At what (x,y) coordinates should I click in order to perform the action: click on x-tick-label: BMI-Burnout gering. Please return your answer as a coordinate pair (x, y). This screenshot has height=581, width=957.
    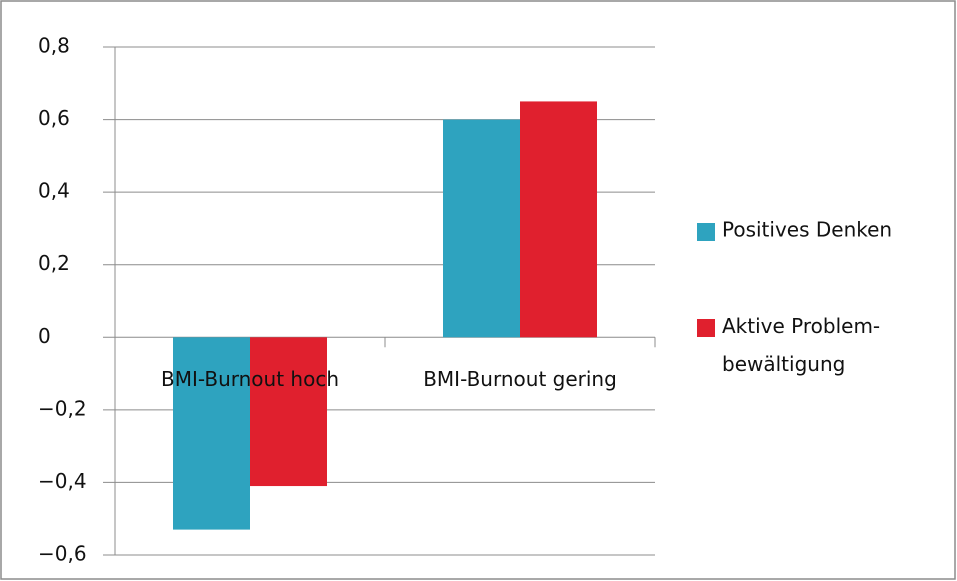
    Looking at the image, I should click on (520, 379).